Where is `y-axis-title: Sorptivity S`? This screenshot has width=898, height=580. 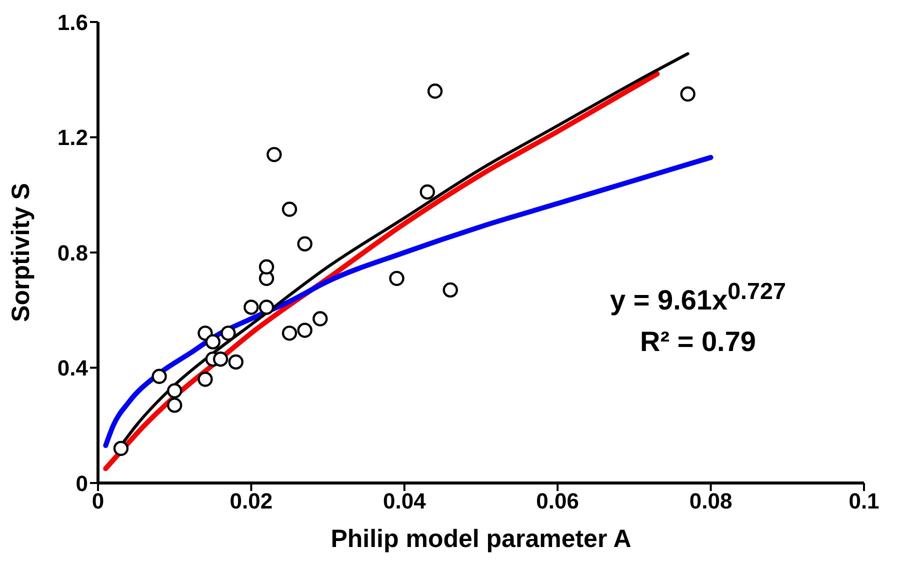 y-axis-title: Sorptivity S is located at coordinates (20, 252).